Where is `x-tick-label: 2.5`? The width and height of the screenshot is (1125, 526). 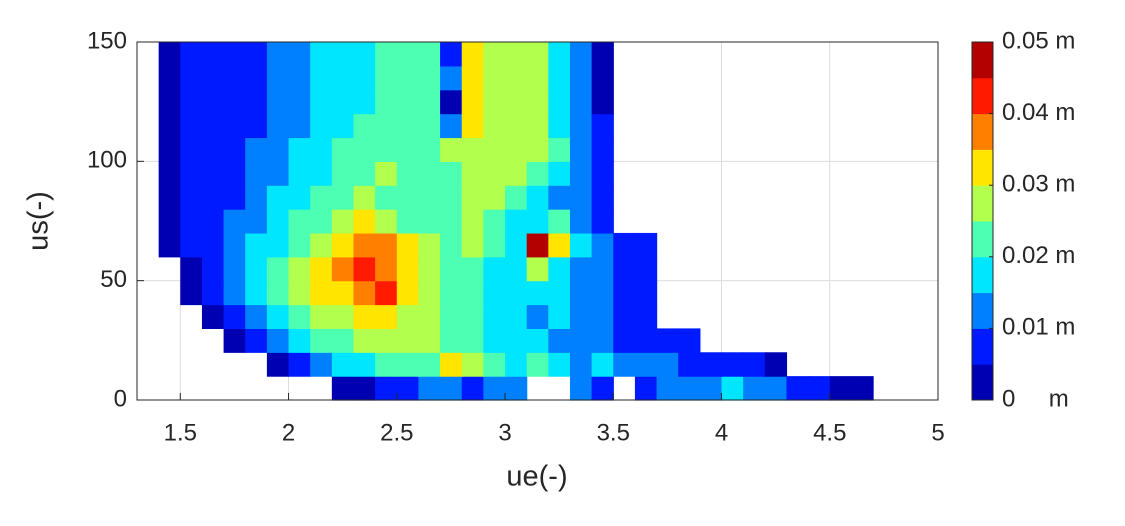
x-tick-label: 2.5 is located at coordinates (396, 432).